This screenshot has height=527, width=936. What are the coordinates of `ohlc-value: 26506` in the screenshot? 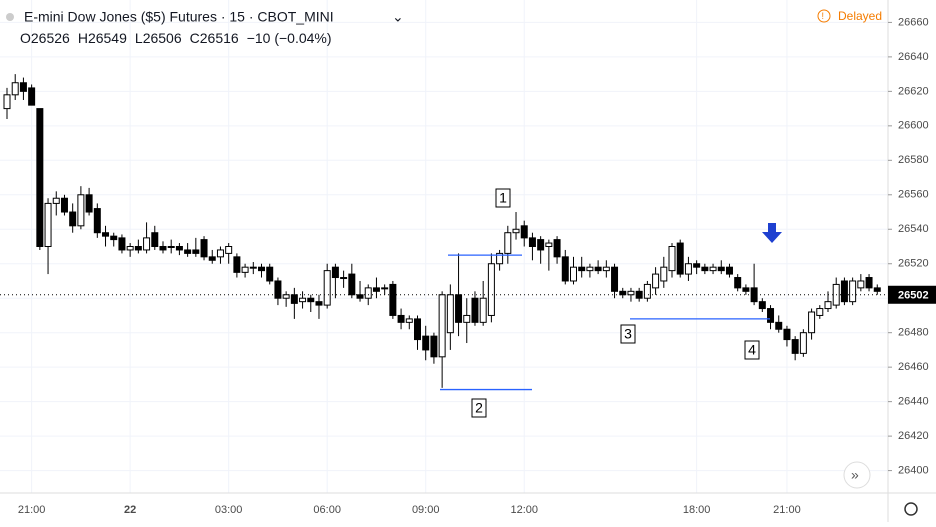 It's located at (162, 38).